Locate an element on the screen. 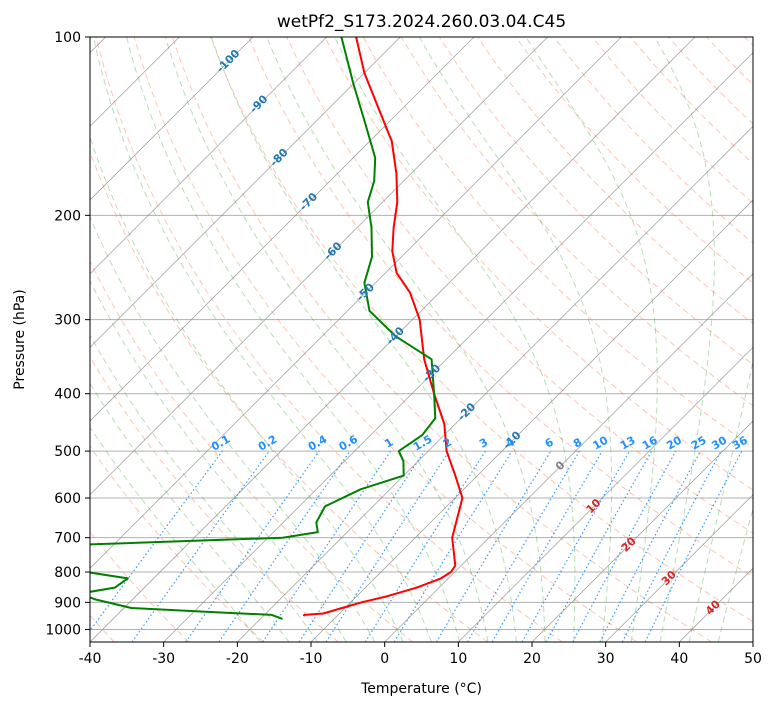 This screenshot has width=775, height=708. x-tick-label: -20 is located at coordinates (237, 659).